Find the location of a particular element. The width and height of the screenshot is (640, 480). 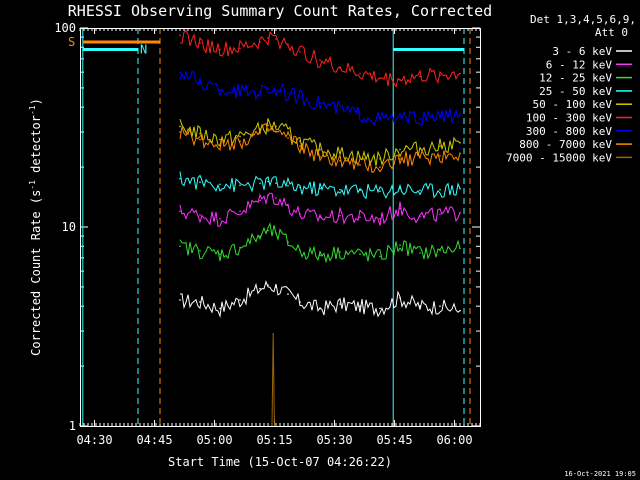

y-axis-label: Corrected Count Rate (s-1 detector-1) is located at coordinates (35, 227).